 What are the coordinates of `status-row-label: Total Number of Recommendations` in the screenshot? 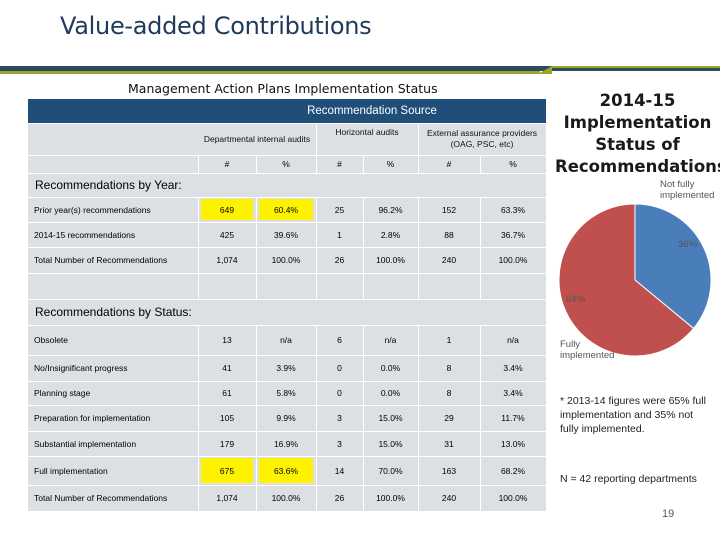 It's located at (101, 498).